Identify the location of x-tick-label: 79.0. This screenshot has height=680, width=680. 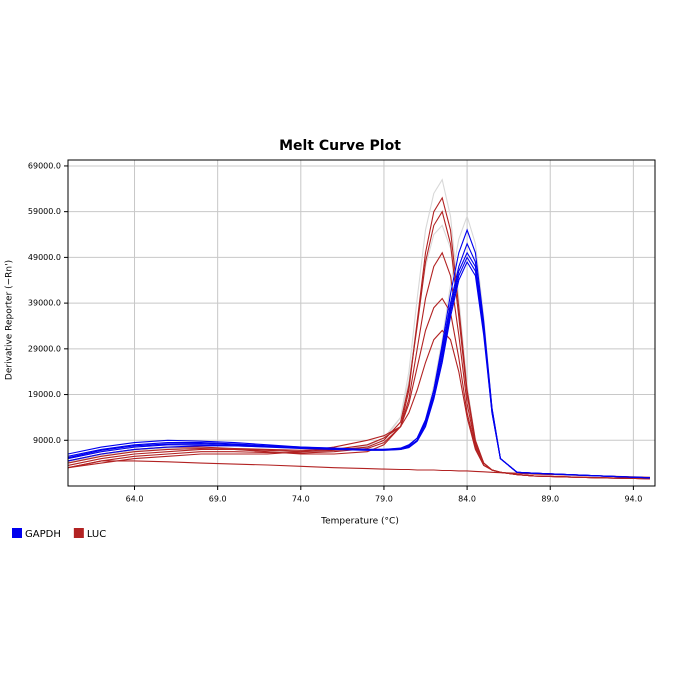
(384, 499).